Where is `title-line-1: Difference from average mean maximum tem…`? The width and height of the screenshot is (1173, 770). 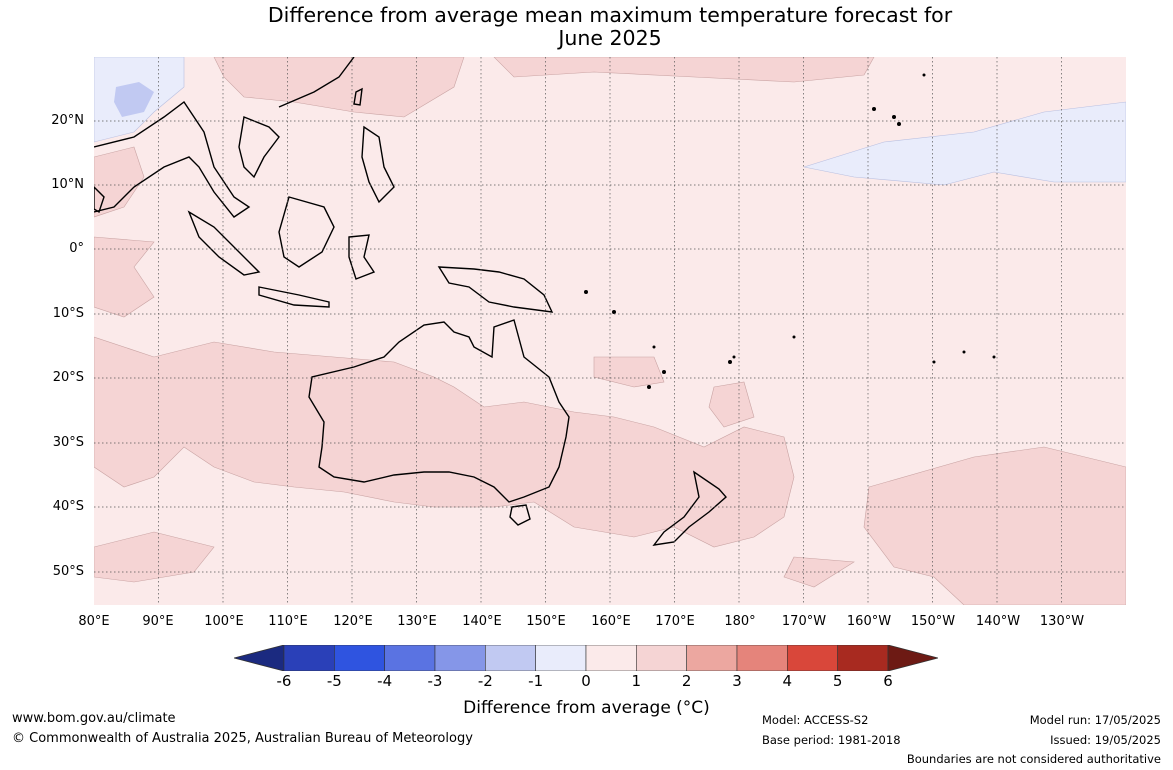
title-line-1: Difference from average mean maximum tem… is located at coordinates (610, 15).